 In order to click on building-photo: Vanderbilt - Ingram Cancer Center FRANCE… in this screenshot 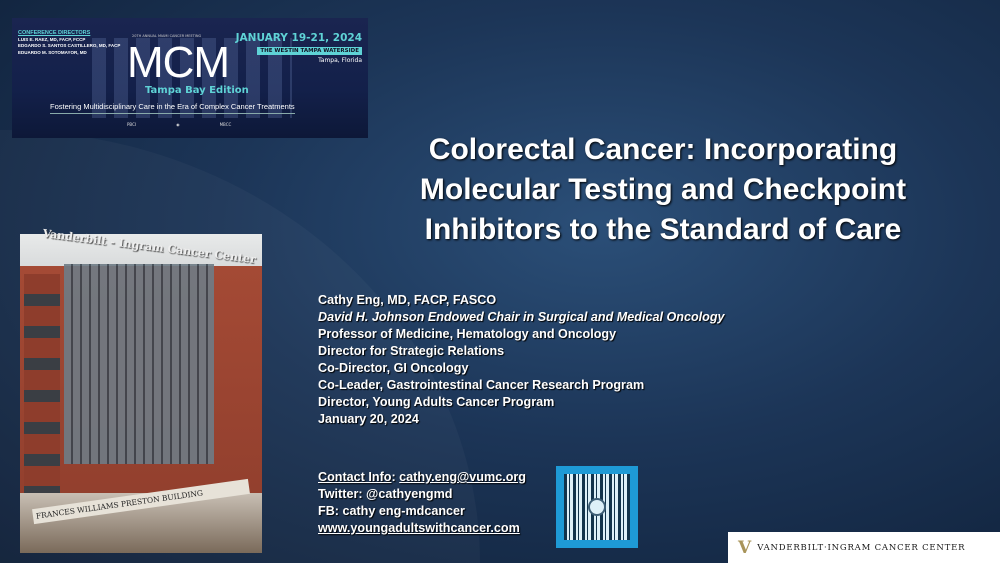, I will do `click(141, 390)`.